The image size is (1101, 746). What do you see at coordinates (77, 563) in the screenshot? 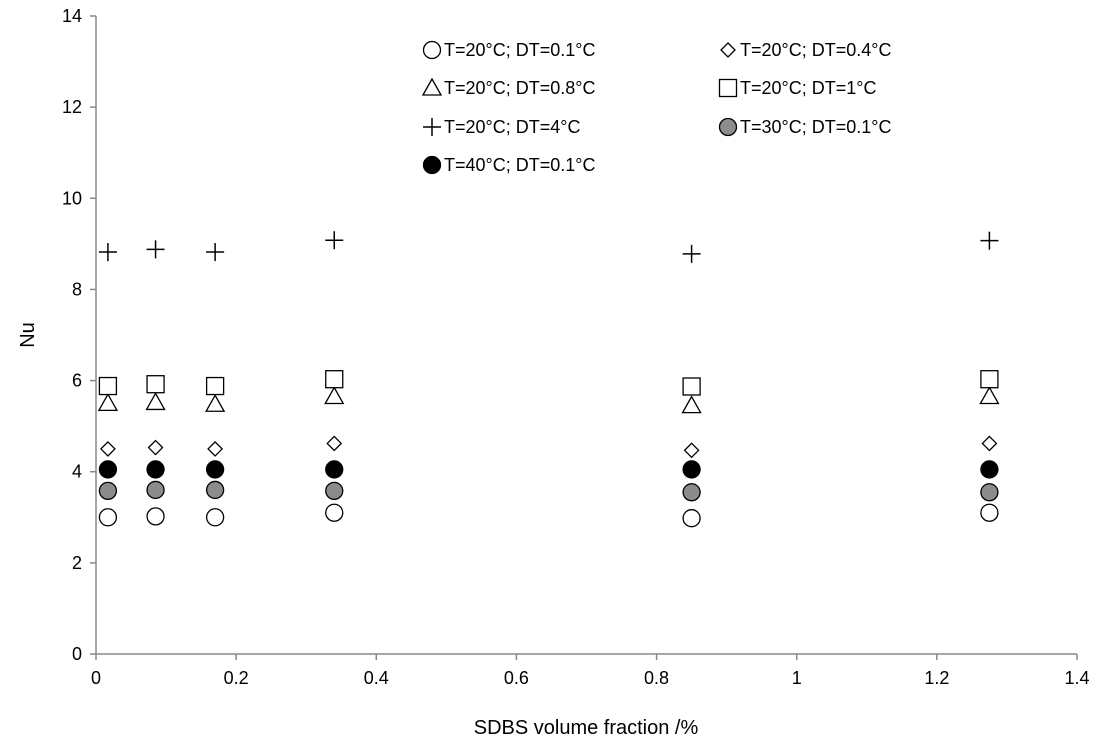
I see `y-tick-label: 2` at bounding box center [77, 563].